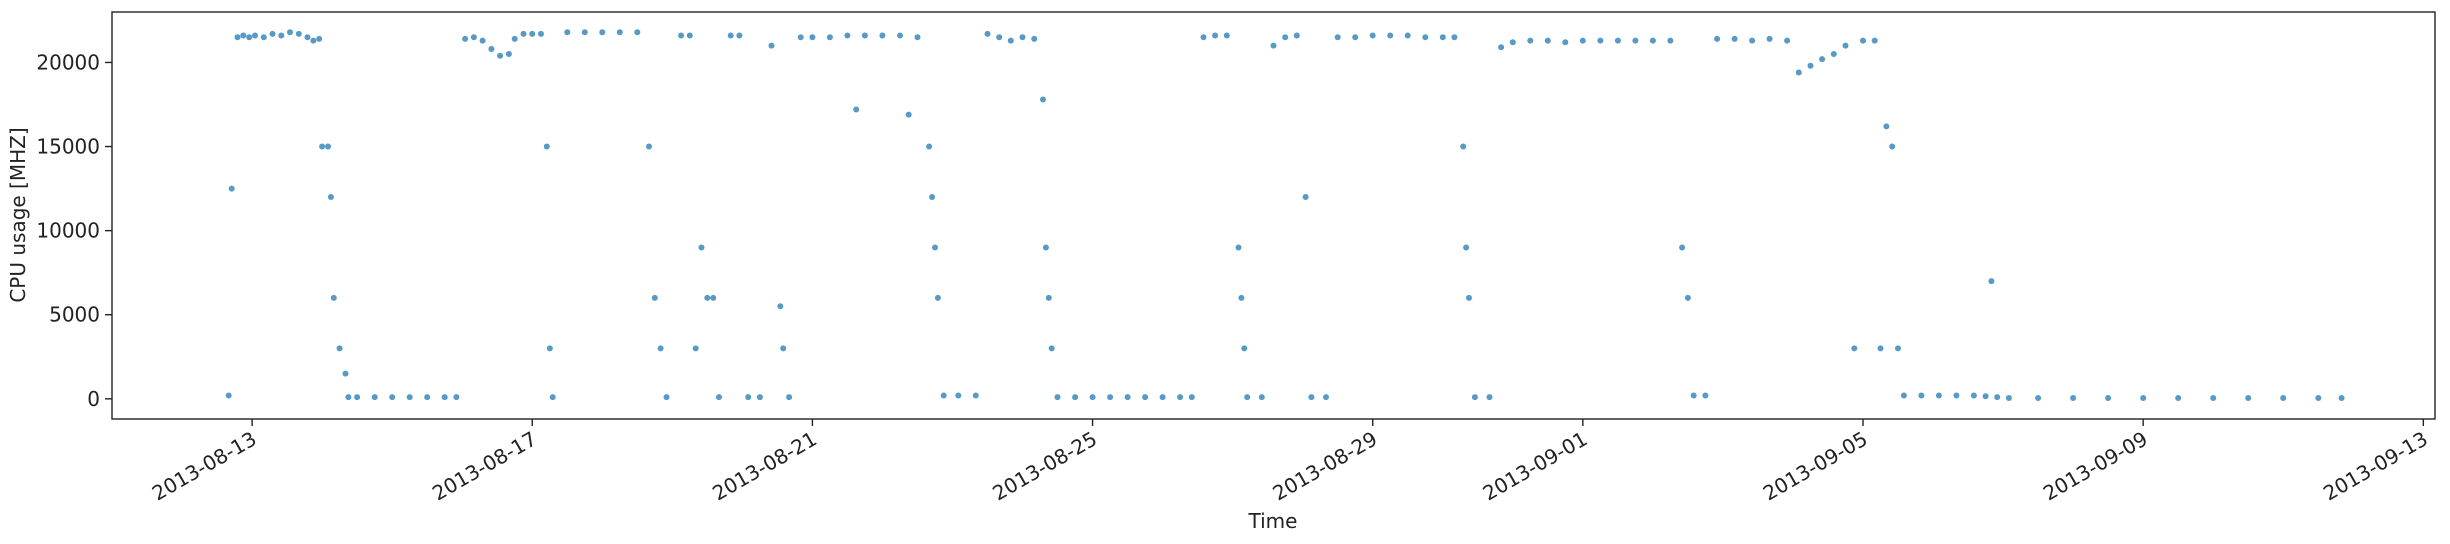 The height and width of the screenshot is (544, 2450). Describe the element at coordinates (68, 231) in the screenshot. I see `y-tick-label: 10000` at that location.